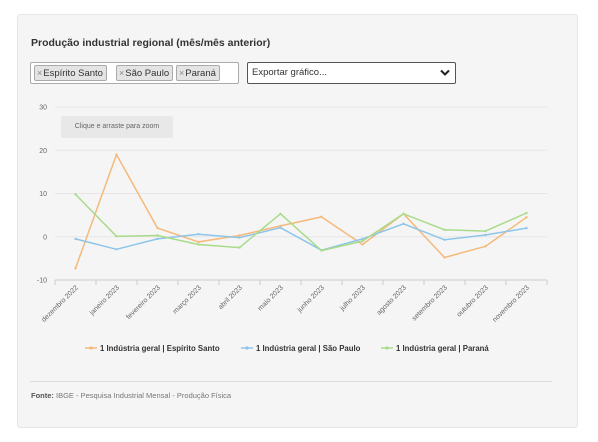 This screenshot has width=598, height=442. What do you see at coordinates (43, 151) in the screenshot?
I see `y-tick-label: 20` at bounding box center [43, 151].